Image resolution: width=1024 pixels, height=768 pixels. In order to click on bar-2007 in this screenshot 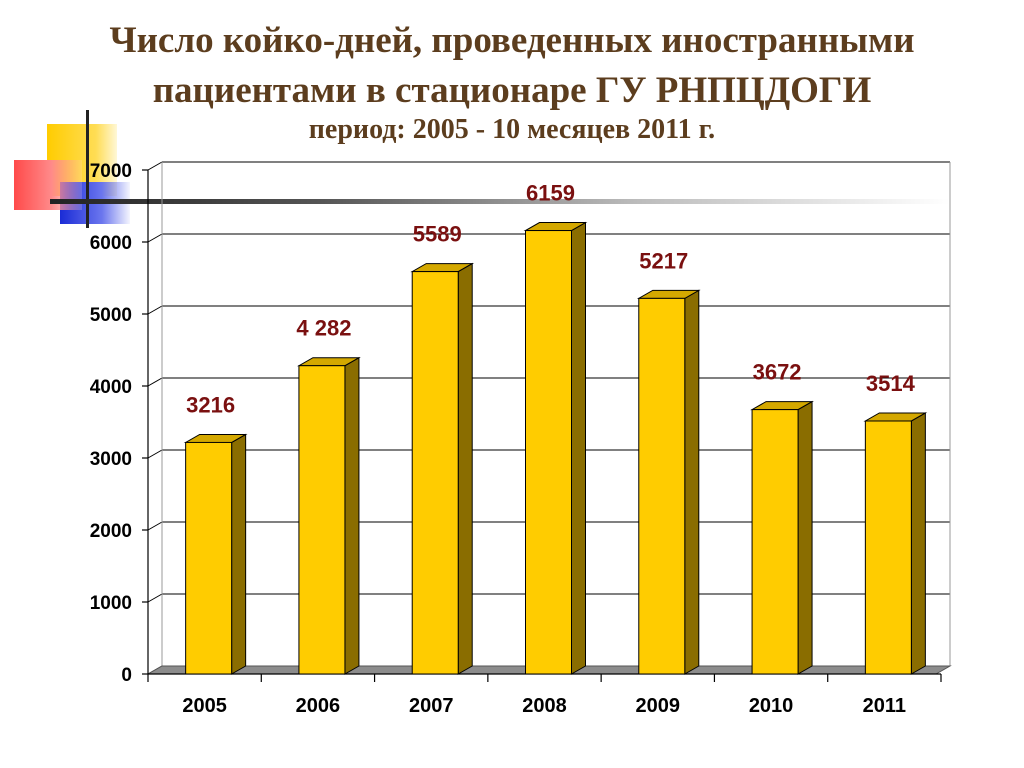, I will do `click(435, 473)`.